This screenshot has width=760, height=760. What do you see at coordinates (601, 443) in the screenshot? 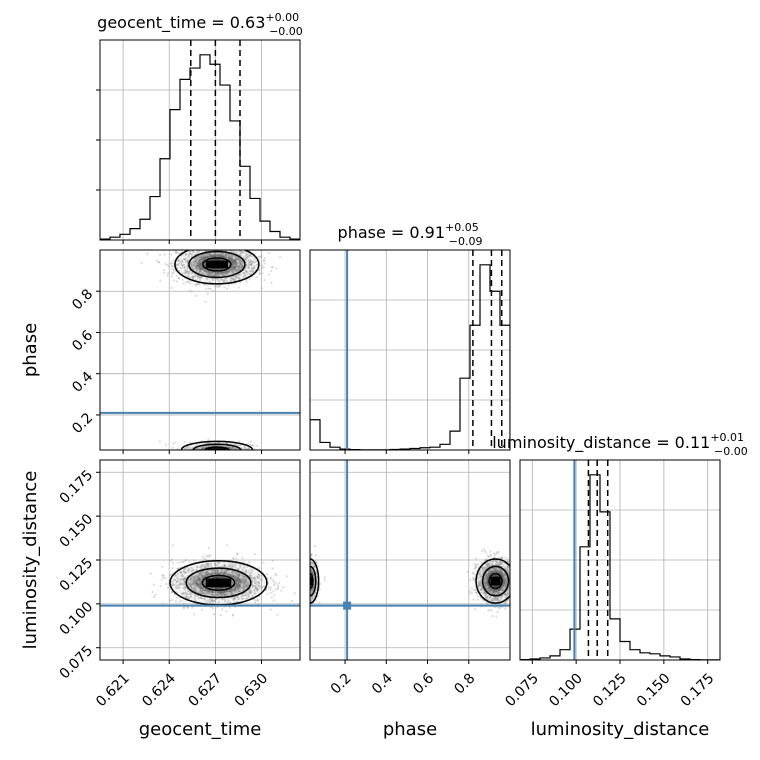
I see `title-main: luminosity_distance = 0.11` at bounding box center [601, 443].